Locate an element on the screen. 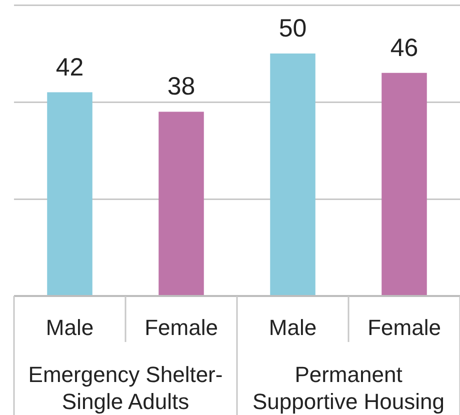  text: Female is located at coordinates (404, 327).